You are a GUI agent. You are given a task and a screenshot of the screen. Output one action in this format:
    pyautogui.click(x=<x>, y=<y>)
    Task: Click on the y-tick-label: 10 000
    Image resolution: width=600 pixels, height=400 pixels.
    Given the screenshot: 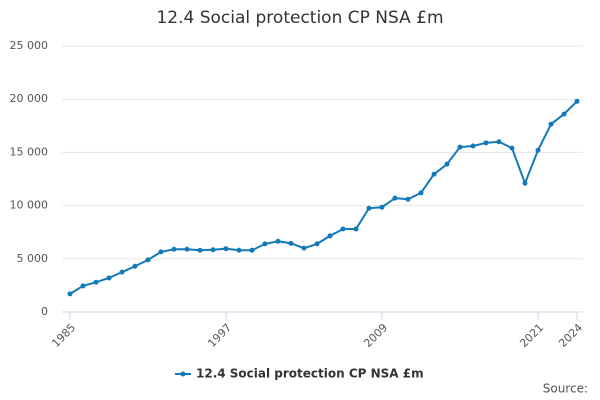 What is the action you would take?
    pyautogui.click(x=29, y=205)
    